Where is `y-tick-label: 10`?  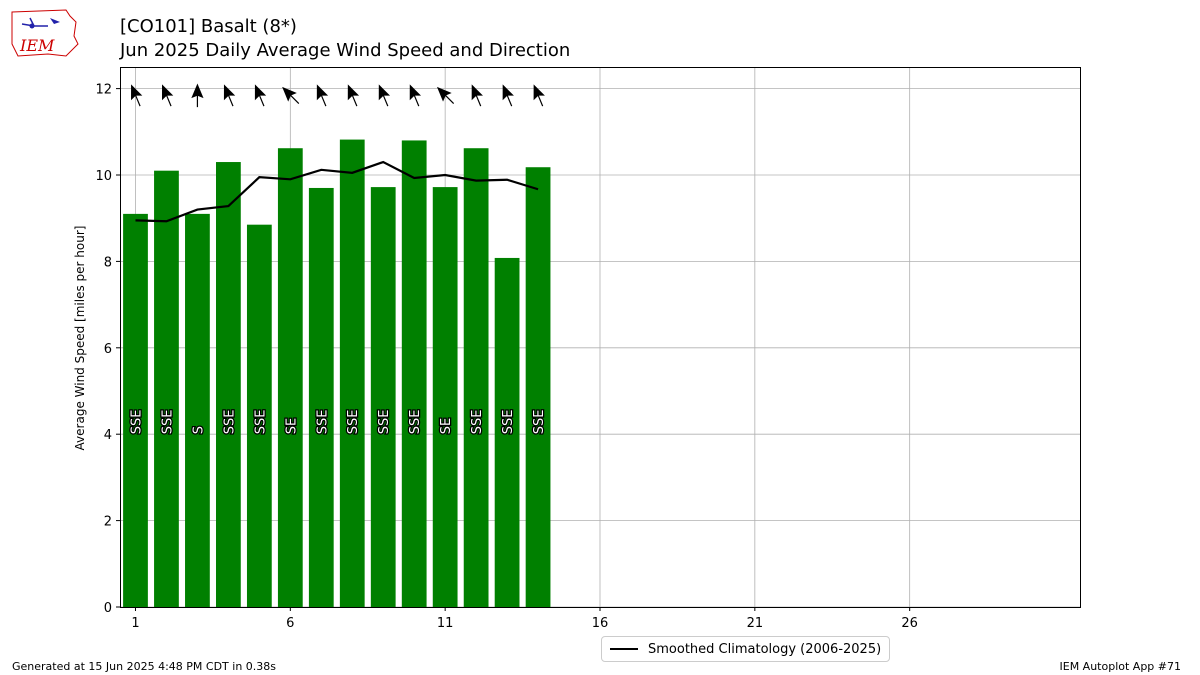
y-tick-label: 10 is located at coordinates (103, 176).